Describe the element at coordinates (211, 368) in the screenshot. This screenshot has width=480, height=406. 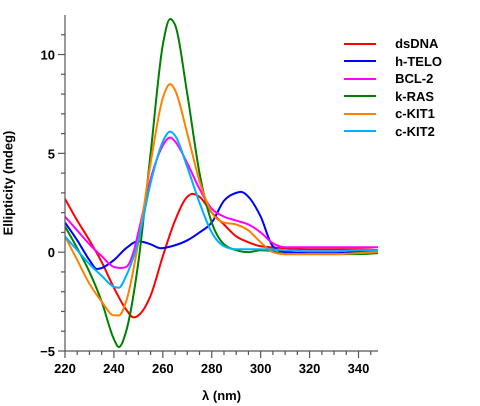
I see `x-tick-label: 280` at that location.